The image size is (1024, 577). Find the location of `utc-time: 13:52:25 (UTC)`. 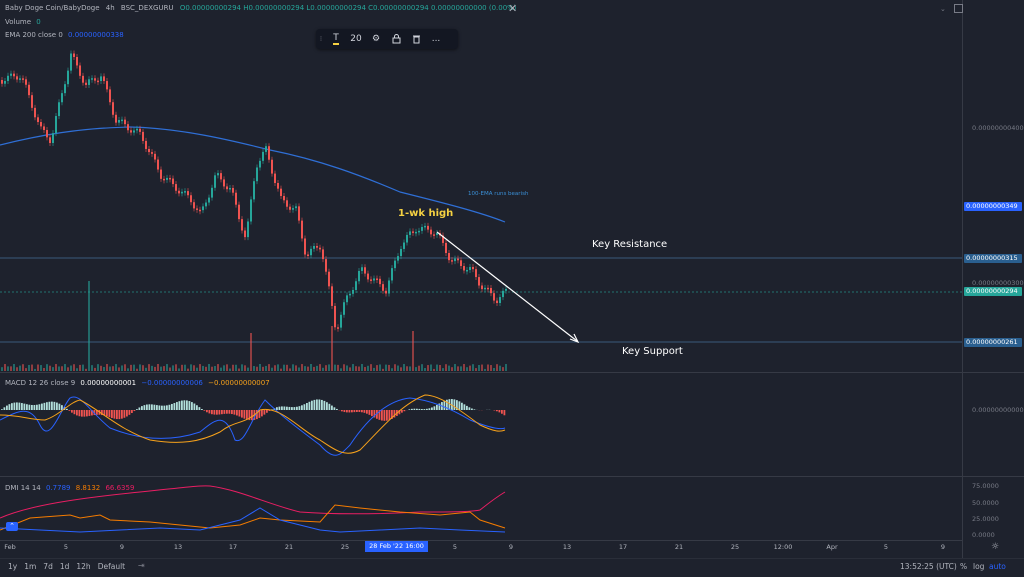

utc-time: 13:52:25 (UTC) is located at coordinates (928, 566).